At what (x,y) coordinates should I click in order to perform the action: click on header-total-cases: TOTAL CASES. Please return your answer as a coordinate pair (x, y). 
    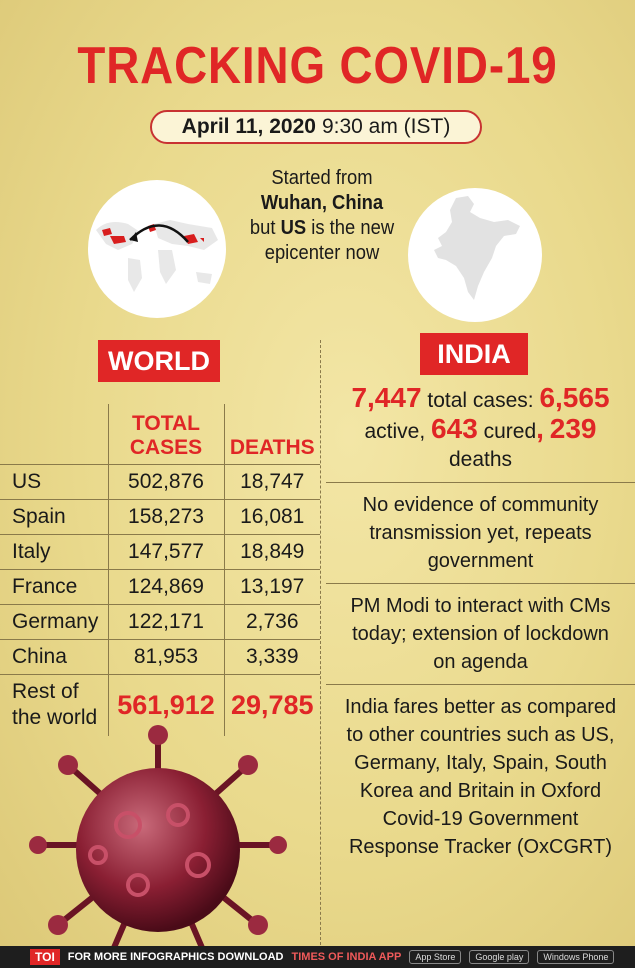
    Looking at the image, I should click on (165, 434).